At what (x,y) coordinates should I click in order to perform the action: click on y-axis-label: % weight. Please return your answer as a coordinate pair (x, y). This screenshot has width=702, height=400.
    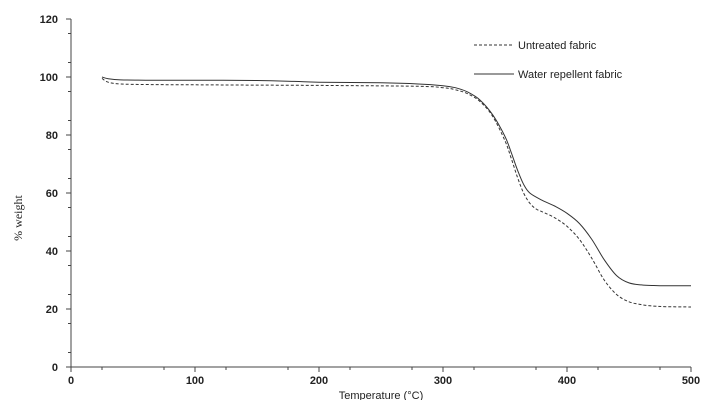
    Looking at the image, I should click on (18, 218).